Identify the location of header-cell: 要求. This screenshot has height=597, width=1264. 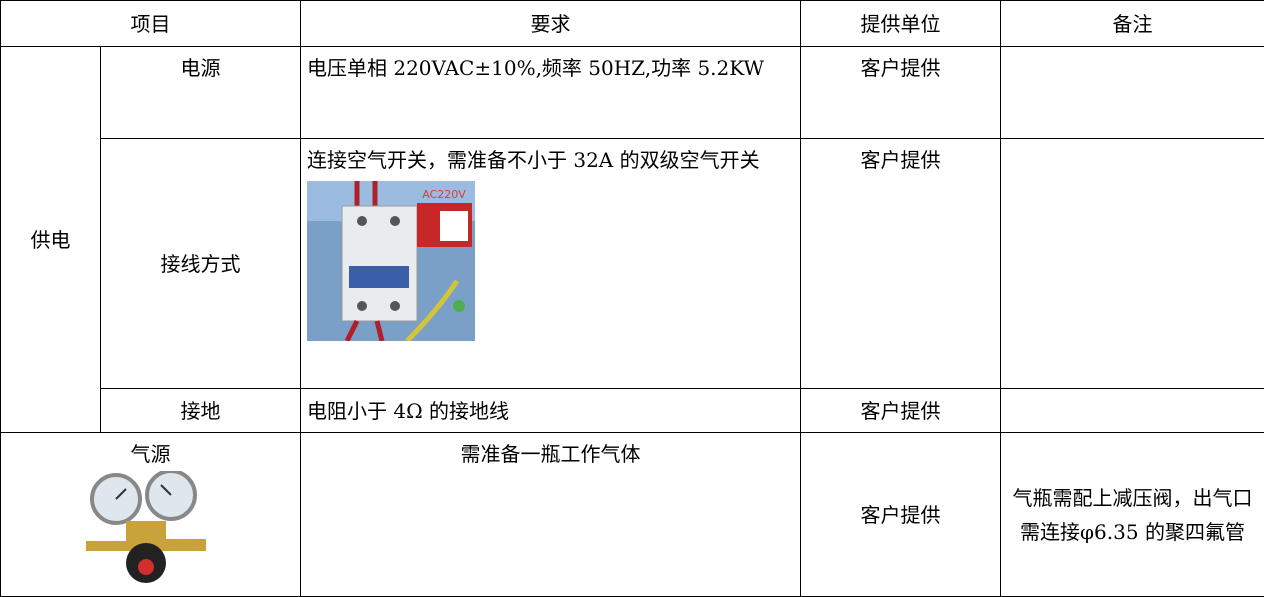
(551, 24).